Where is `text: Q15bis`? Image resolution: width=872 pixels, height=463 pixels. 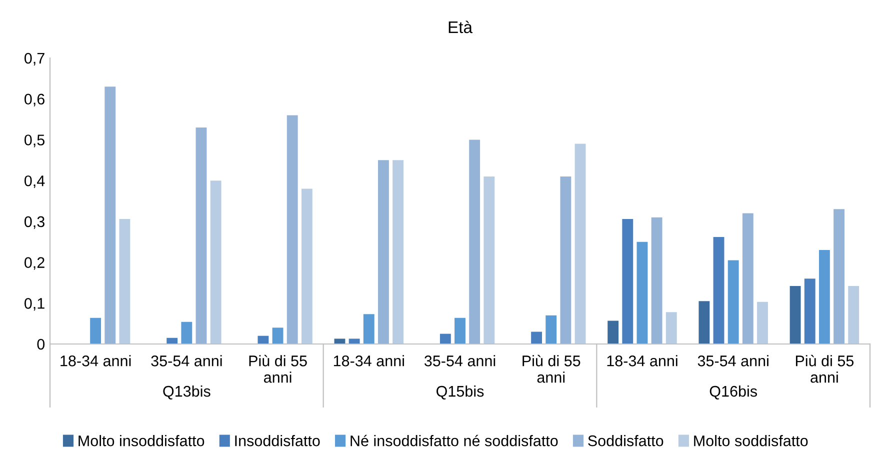
text: Q15bis is located at coordinates (460, 393).